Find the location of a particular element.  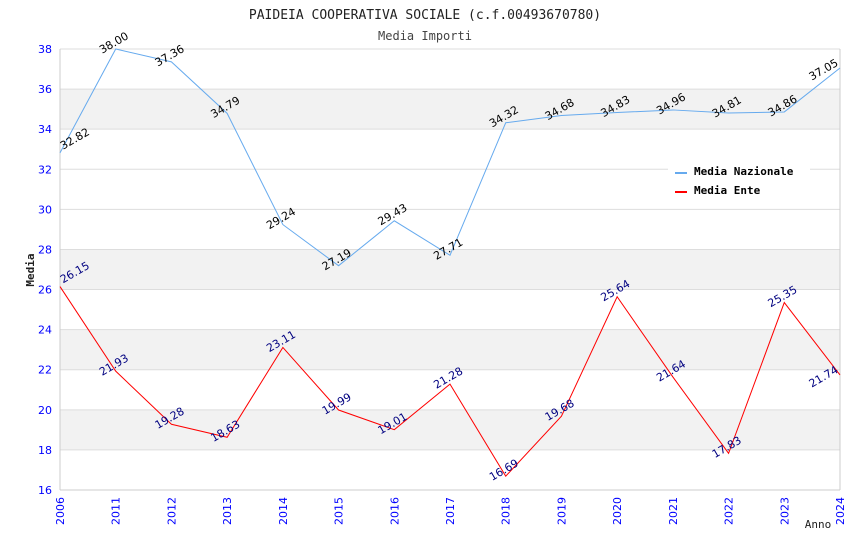

data-label: 37.36 is located at coordinates (170, 55).